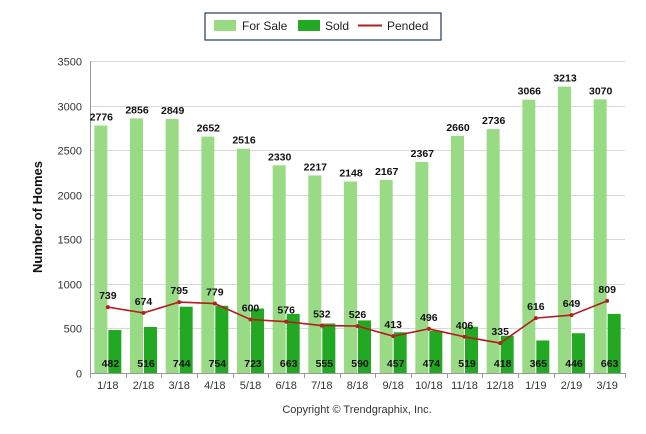 This screenshot has height=434, width=646. What do you see at coordinates (251, 309) in the screenshot?
I see `data-label-pended: 600` at bounding box center [251, 309].